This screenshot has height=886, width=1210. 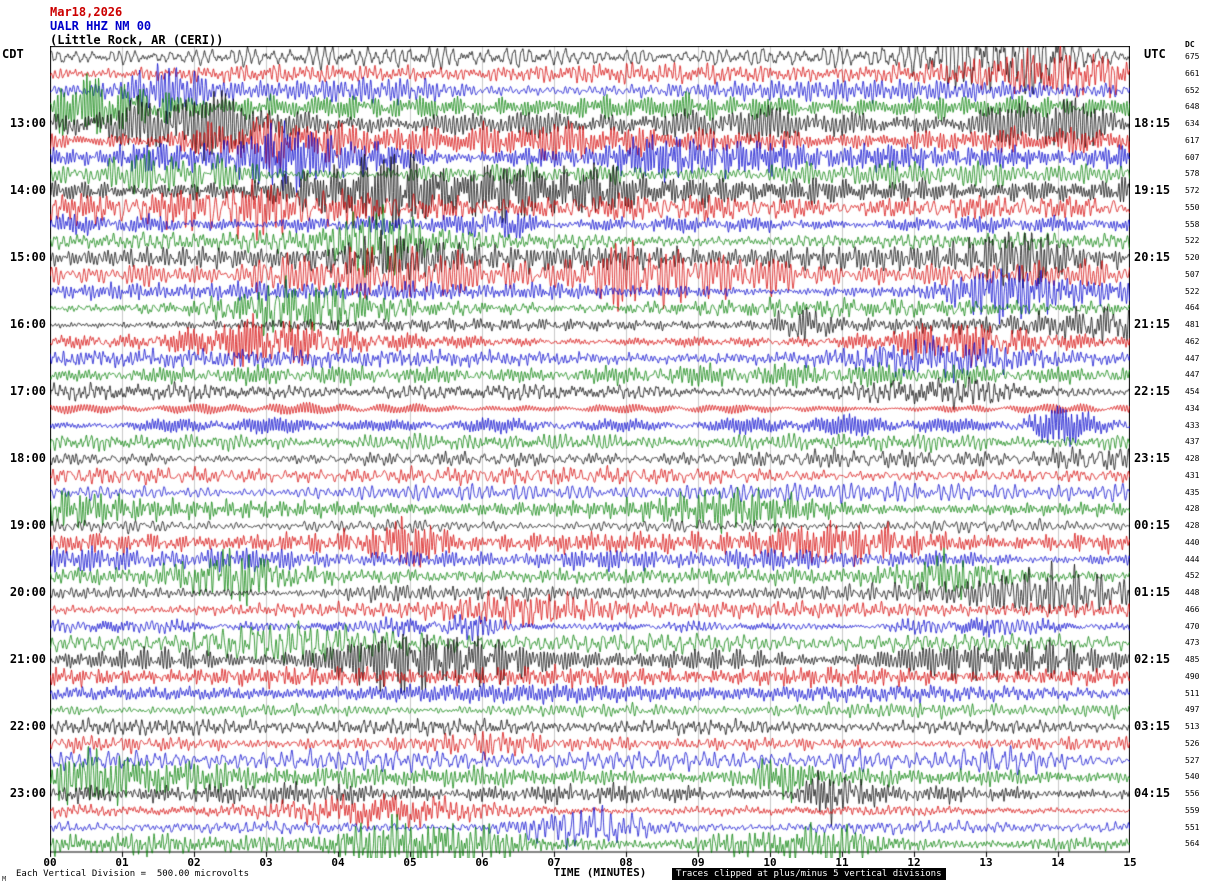 What do you see at coordinates (27, 793) in the screenshot?
I see `left-time-label: 23:00` at bounding box center [27, 793].